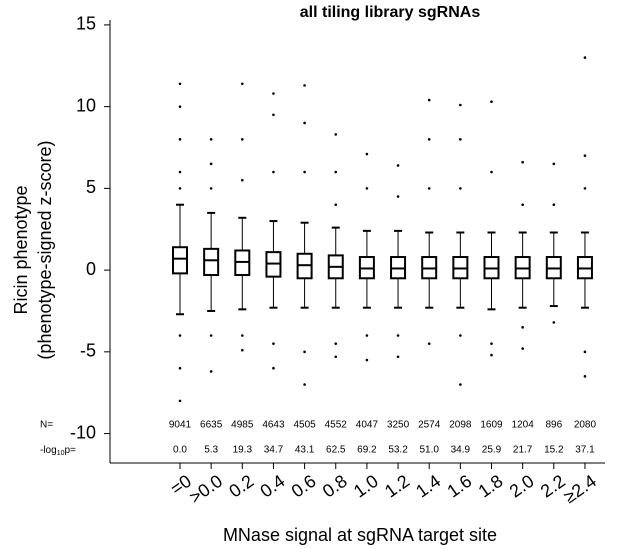 The height and width of the screenshot is (549, 617). Describe the element at coordinates (398, 425) in the screenshot. I see `n-value: 3250` at that location.